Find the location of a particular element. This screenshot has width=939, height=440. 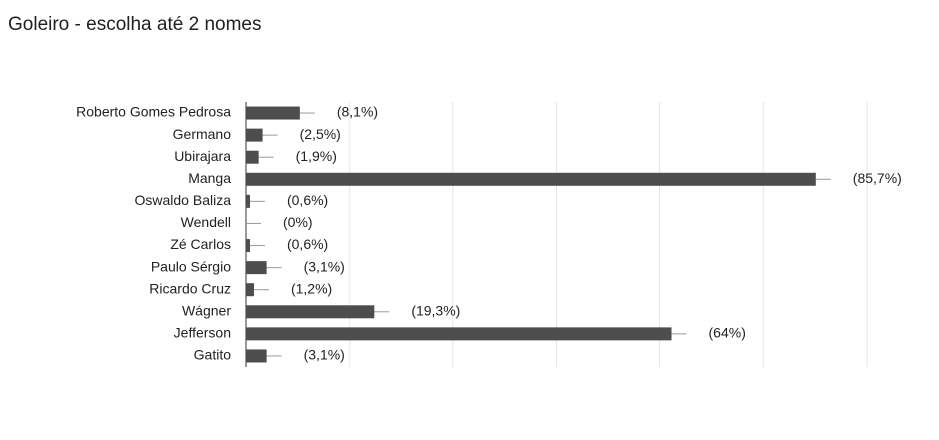

y-tick-label: Wágner is located at coordinates (206, 310).